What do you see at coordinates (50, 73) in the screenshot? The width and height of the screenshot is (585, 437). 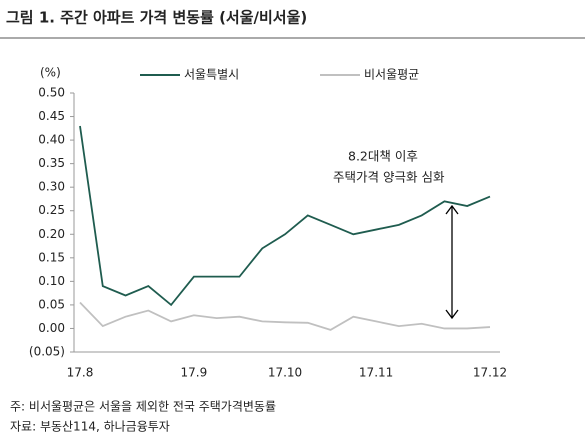 I see `y-axis-label: (%)` at bounding box center [50, 73].